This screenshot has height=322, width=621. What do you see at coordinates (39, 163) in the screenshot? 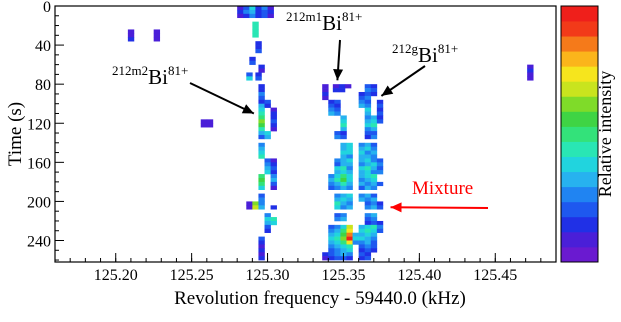
I see `y-tick-label: 160` at bounding box center [39, 163].